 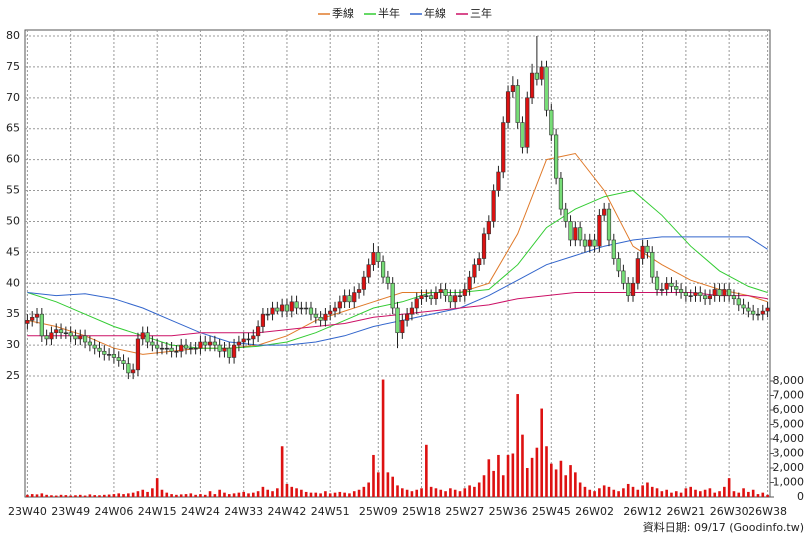 I want to click on y-tick-label: 40, so click(x=13, y=282).